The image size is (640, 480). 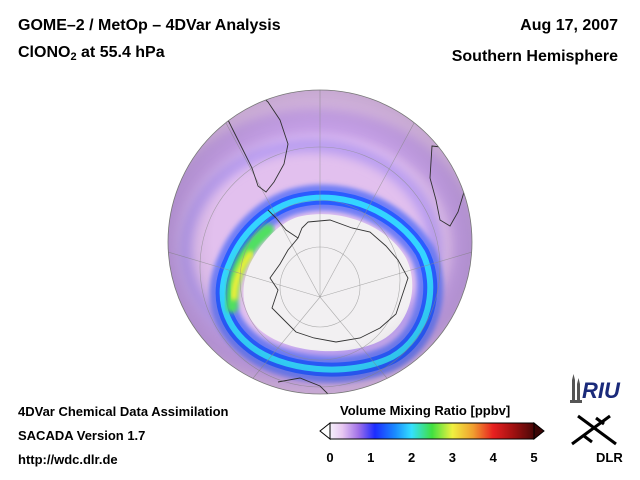 I want to click on colorbar-tick-2: 2, so click(x=411, y=457).